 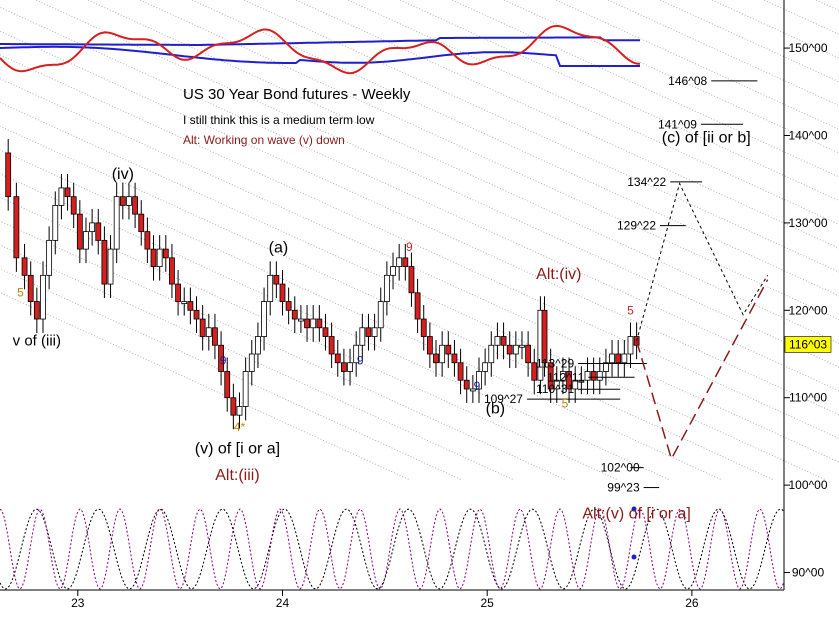 What do you see at coordinates (723, 53) in the screenshot?
I see `diagonal-line` at bounding box center [723, 53].